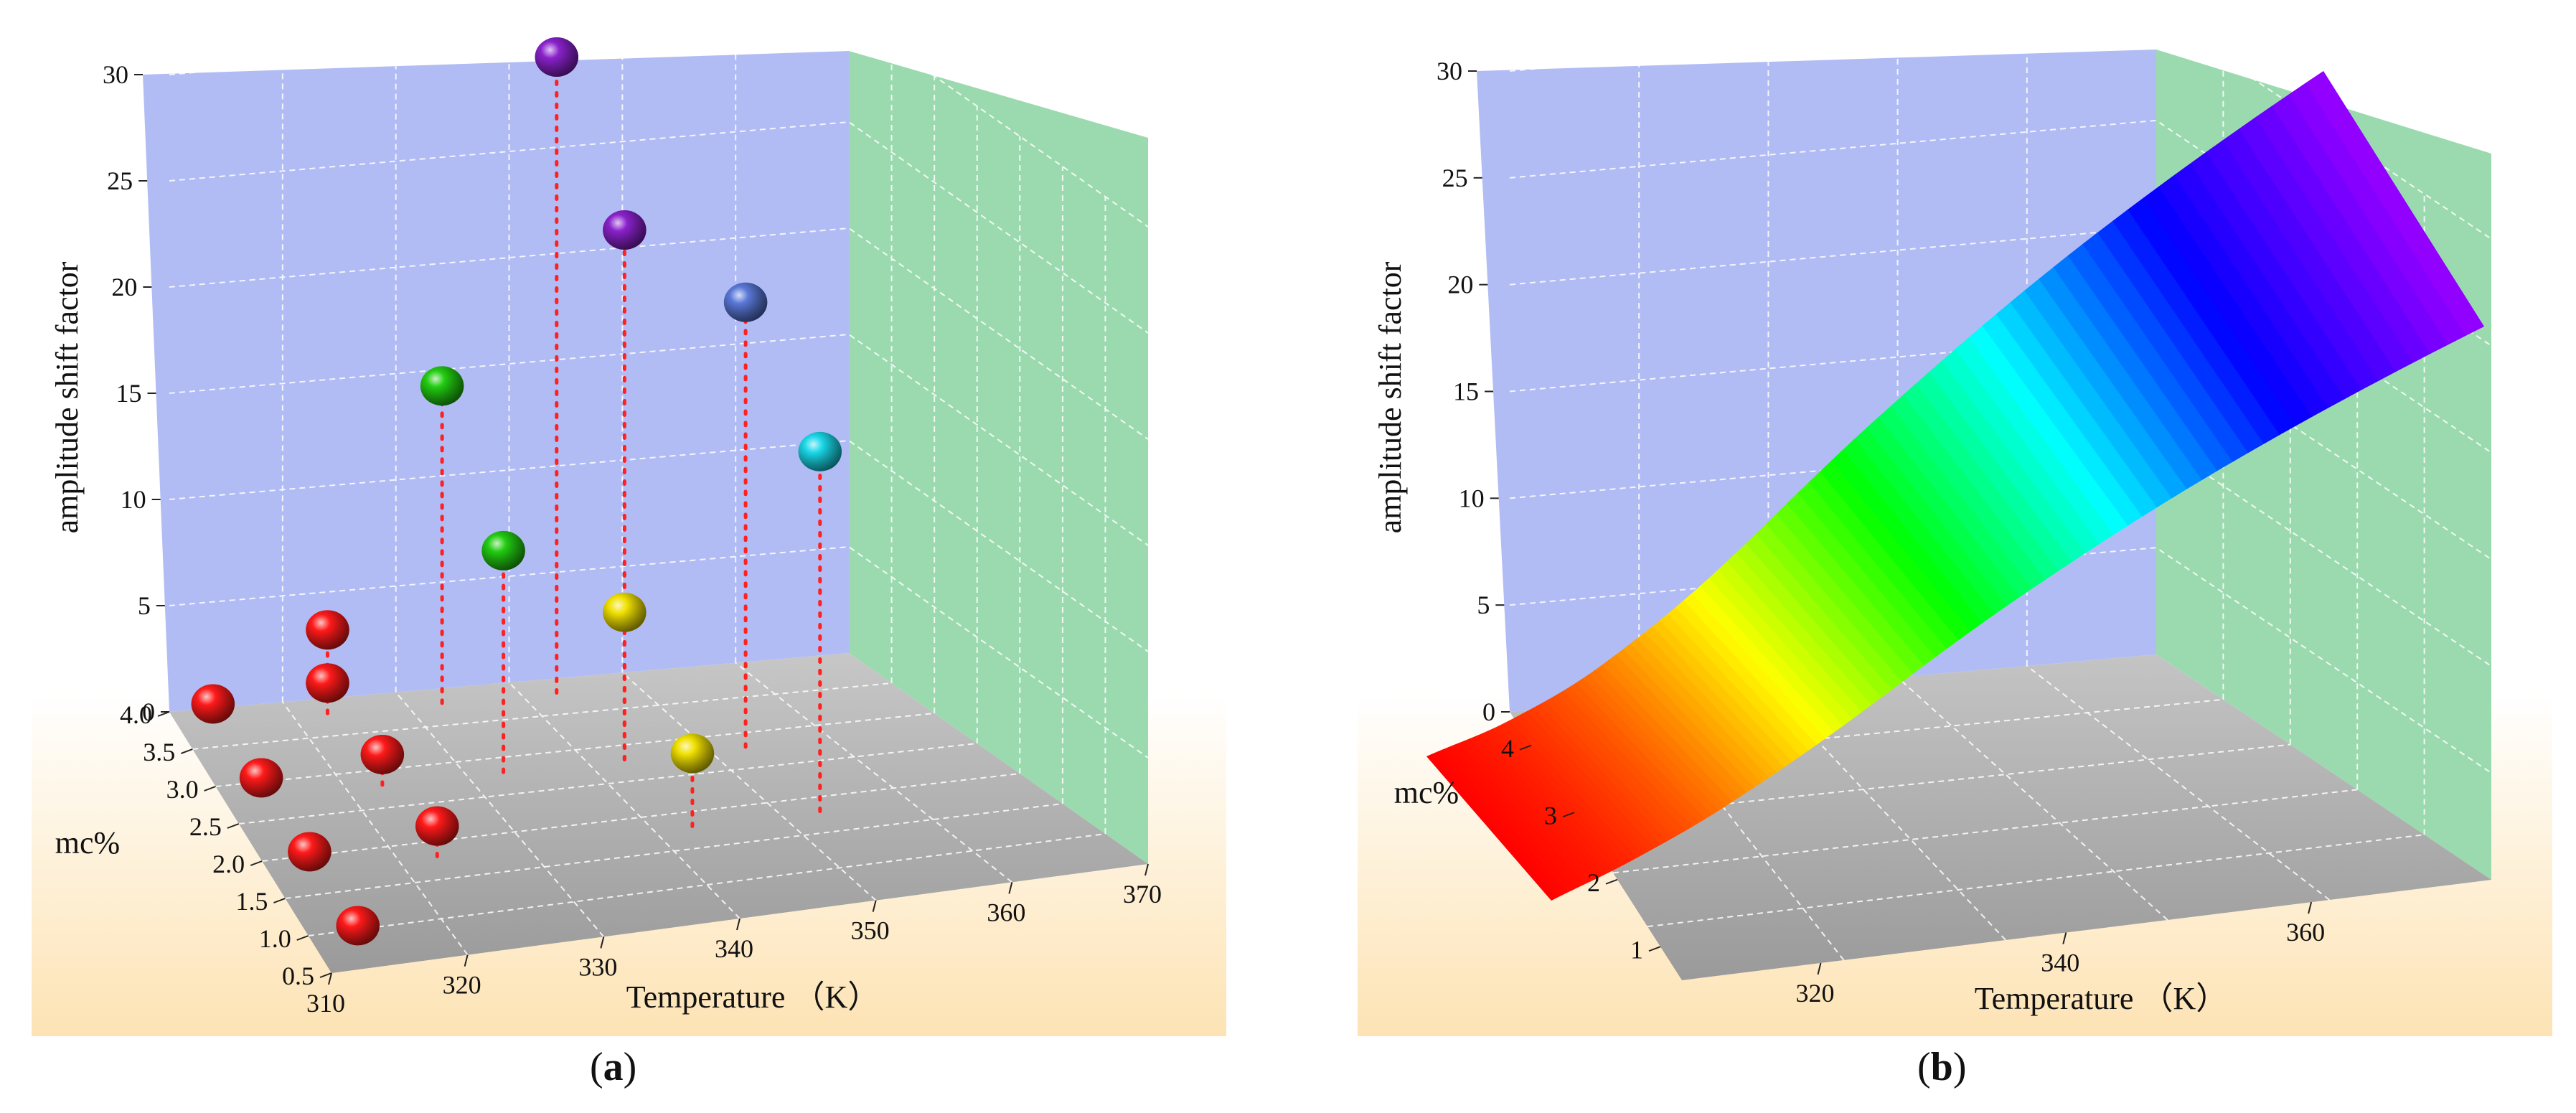 This screenshot has width=2576, height=1113. Describe the element at coordinates (159, 752) in the screenshot. I see `y-tick-label-a: 3.5` at that location.